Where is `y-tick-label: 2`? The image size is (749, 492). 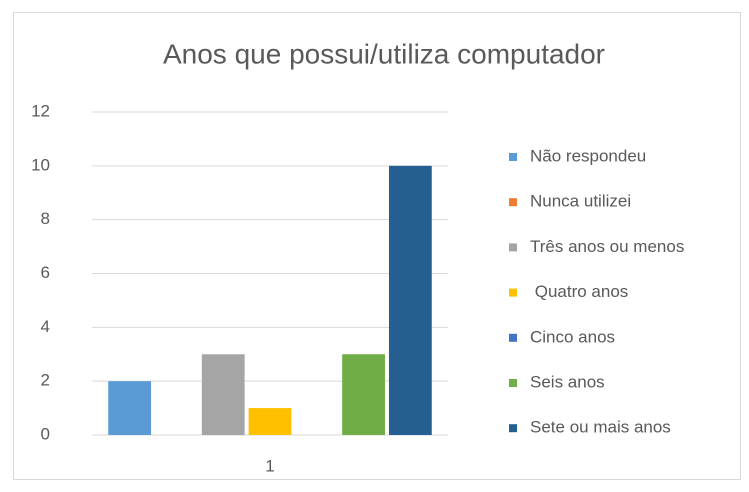
y-tick-label: 2 is located at coordinates (45, 380).